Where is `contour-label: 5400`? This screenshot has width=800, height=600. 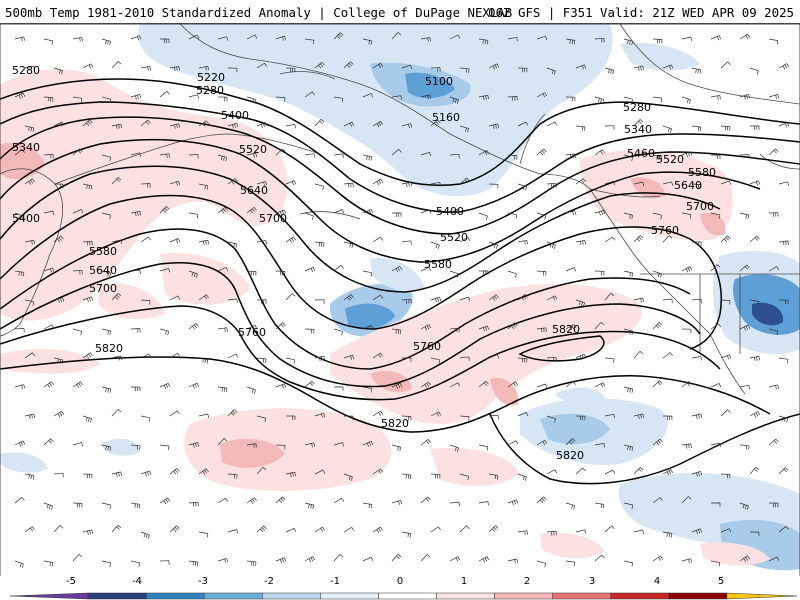 contour-label: 5400 is located at coordinates (26, 218).